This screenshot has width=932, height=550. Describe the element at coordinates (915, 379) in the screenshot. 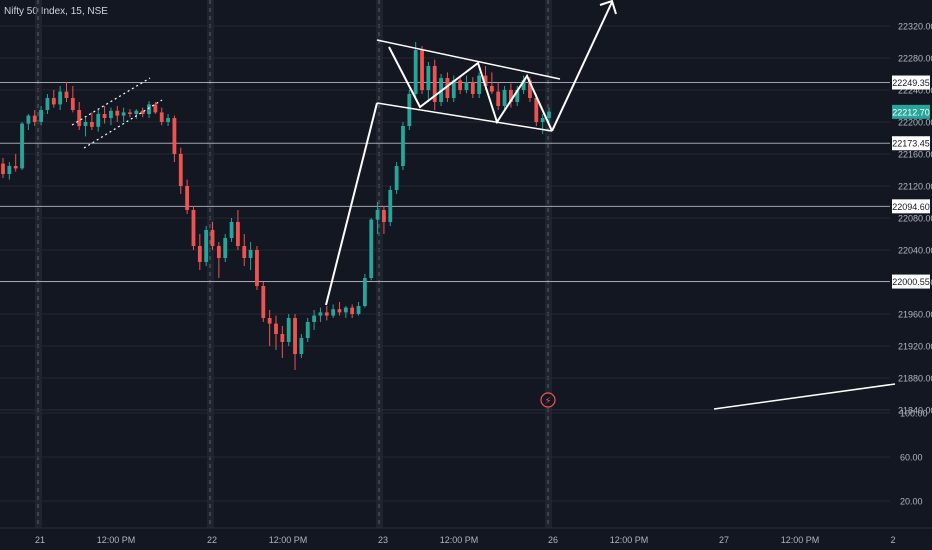

I see `price-tick-label: 21880.00` at that location.